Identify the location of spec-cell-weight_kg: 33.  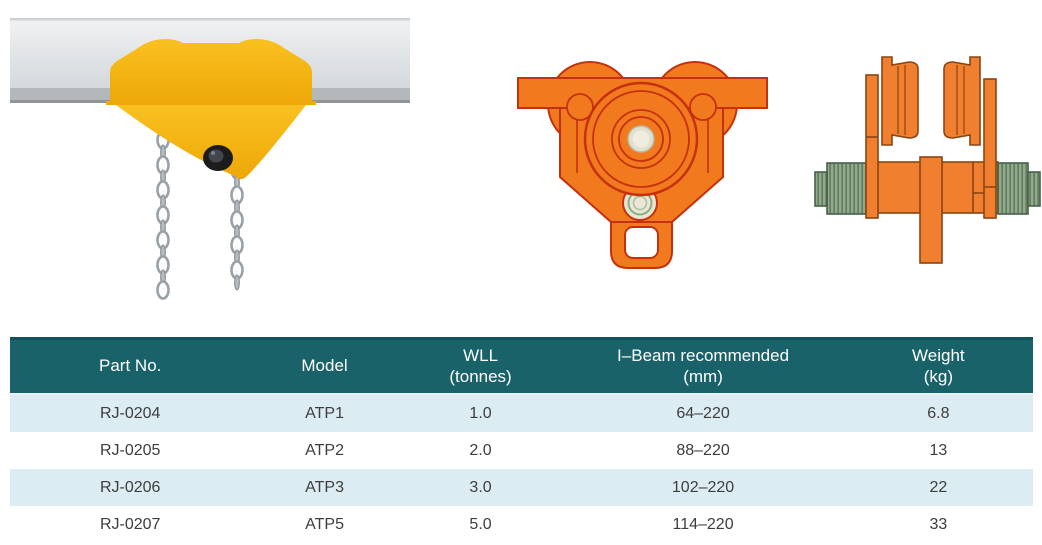
(938, 524).